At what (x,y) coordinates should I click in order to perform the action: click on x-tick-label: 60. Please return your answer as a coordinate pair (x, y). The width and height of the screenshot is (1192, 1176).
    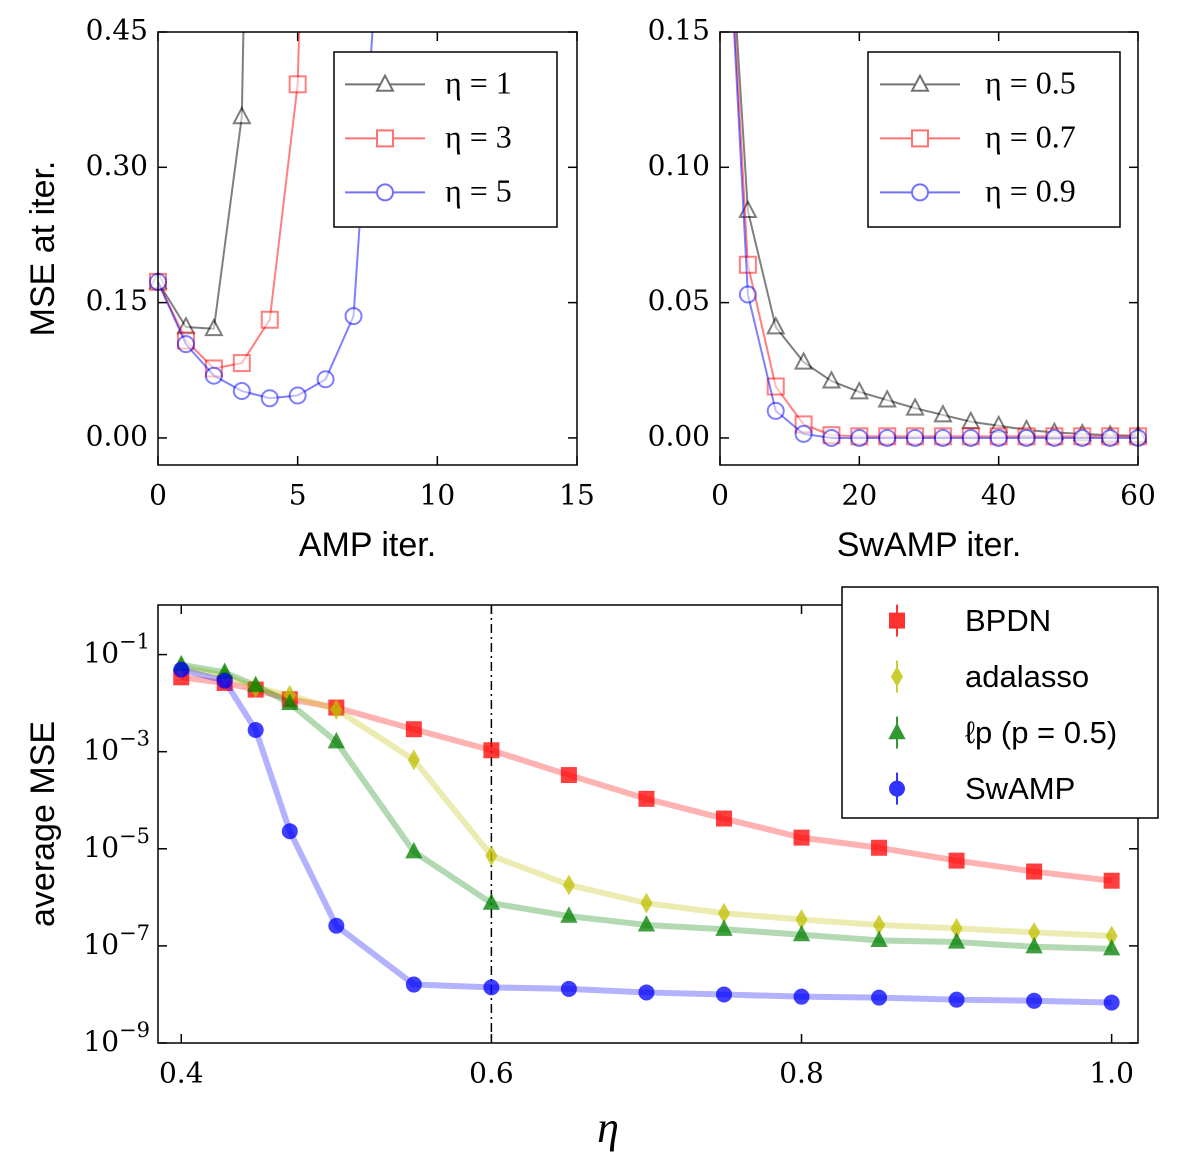
    Looking at the image, I should click on (1138, 495).